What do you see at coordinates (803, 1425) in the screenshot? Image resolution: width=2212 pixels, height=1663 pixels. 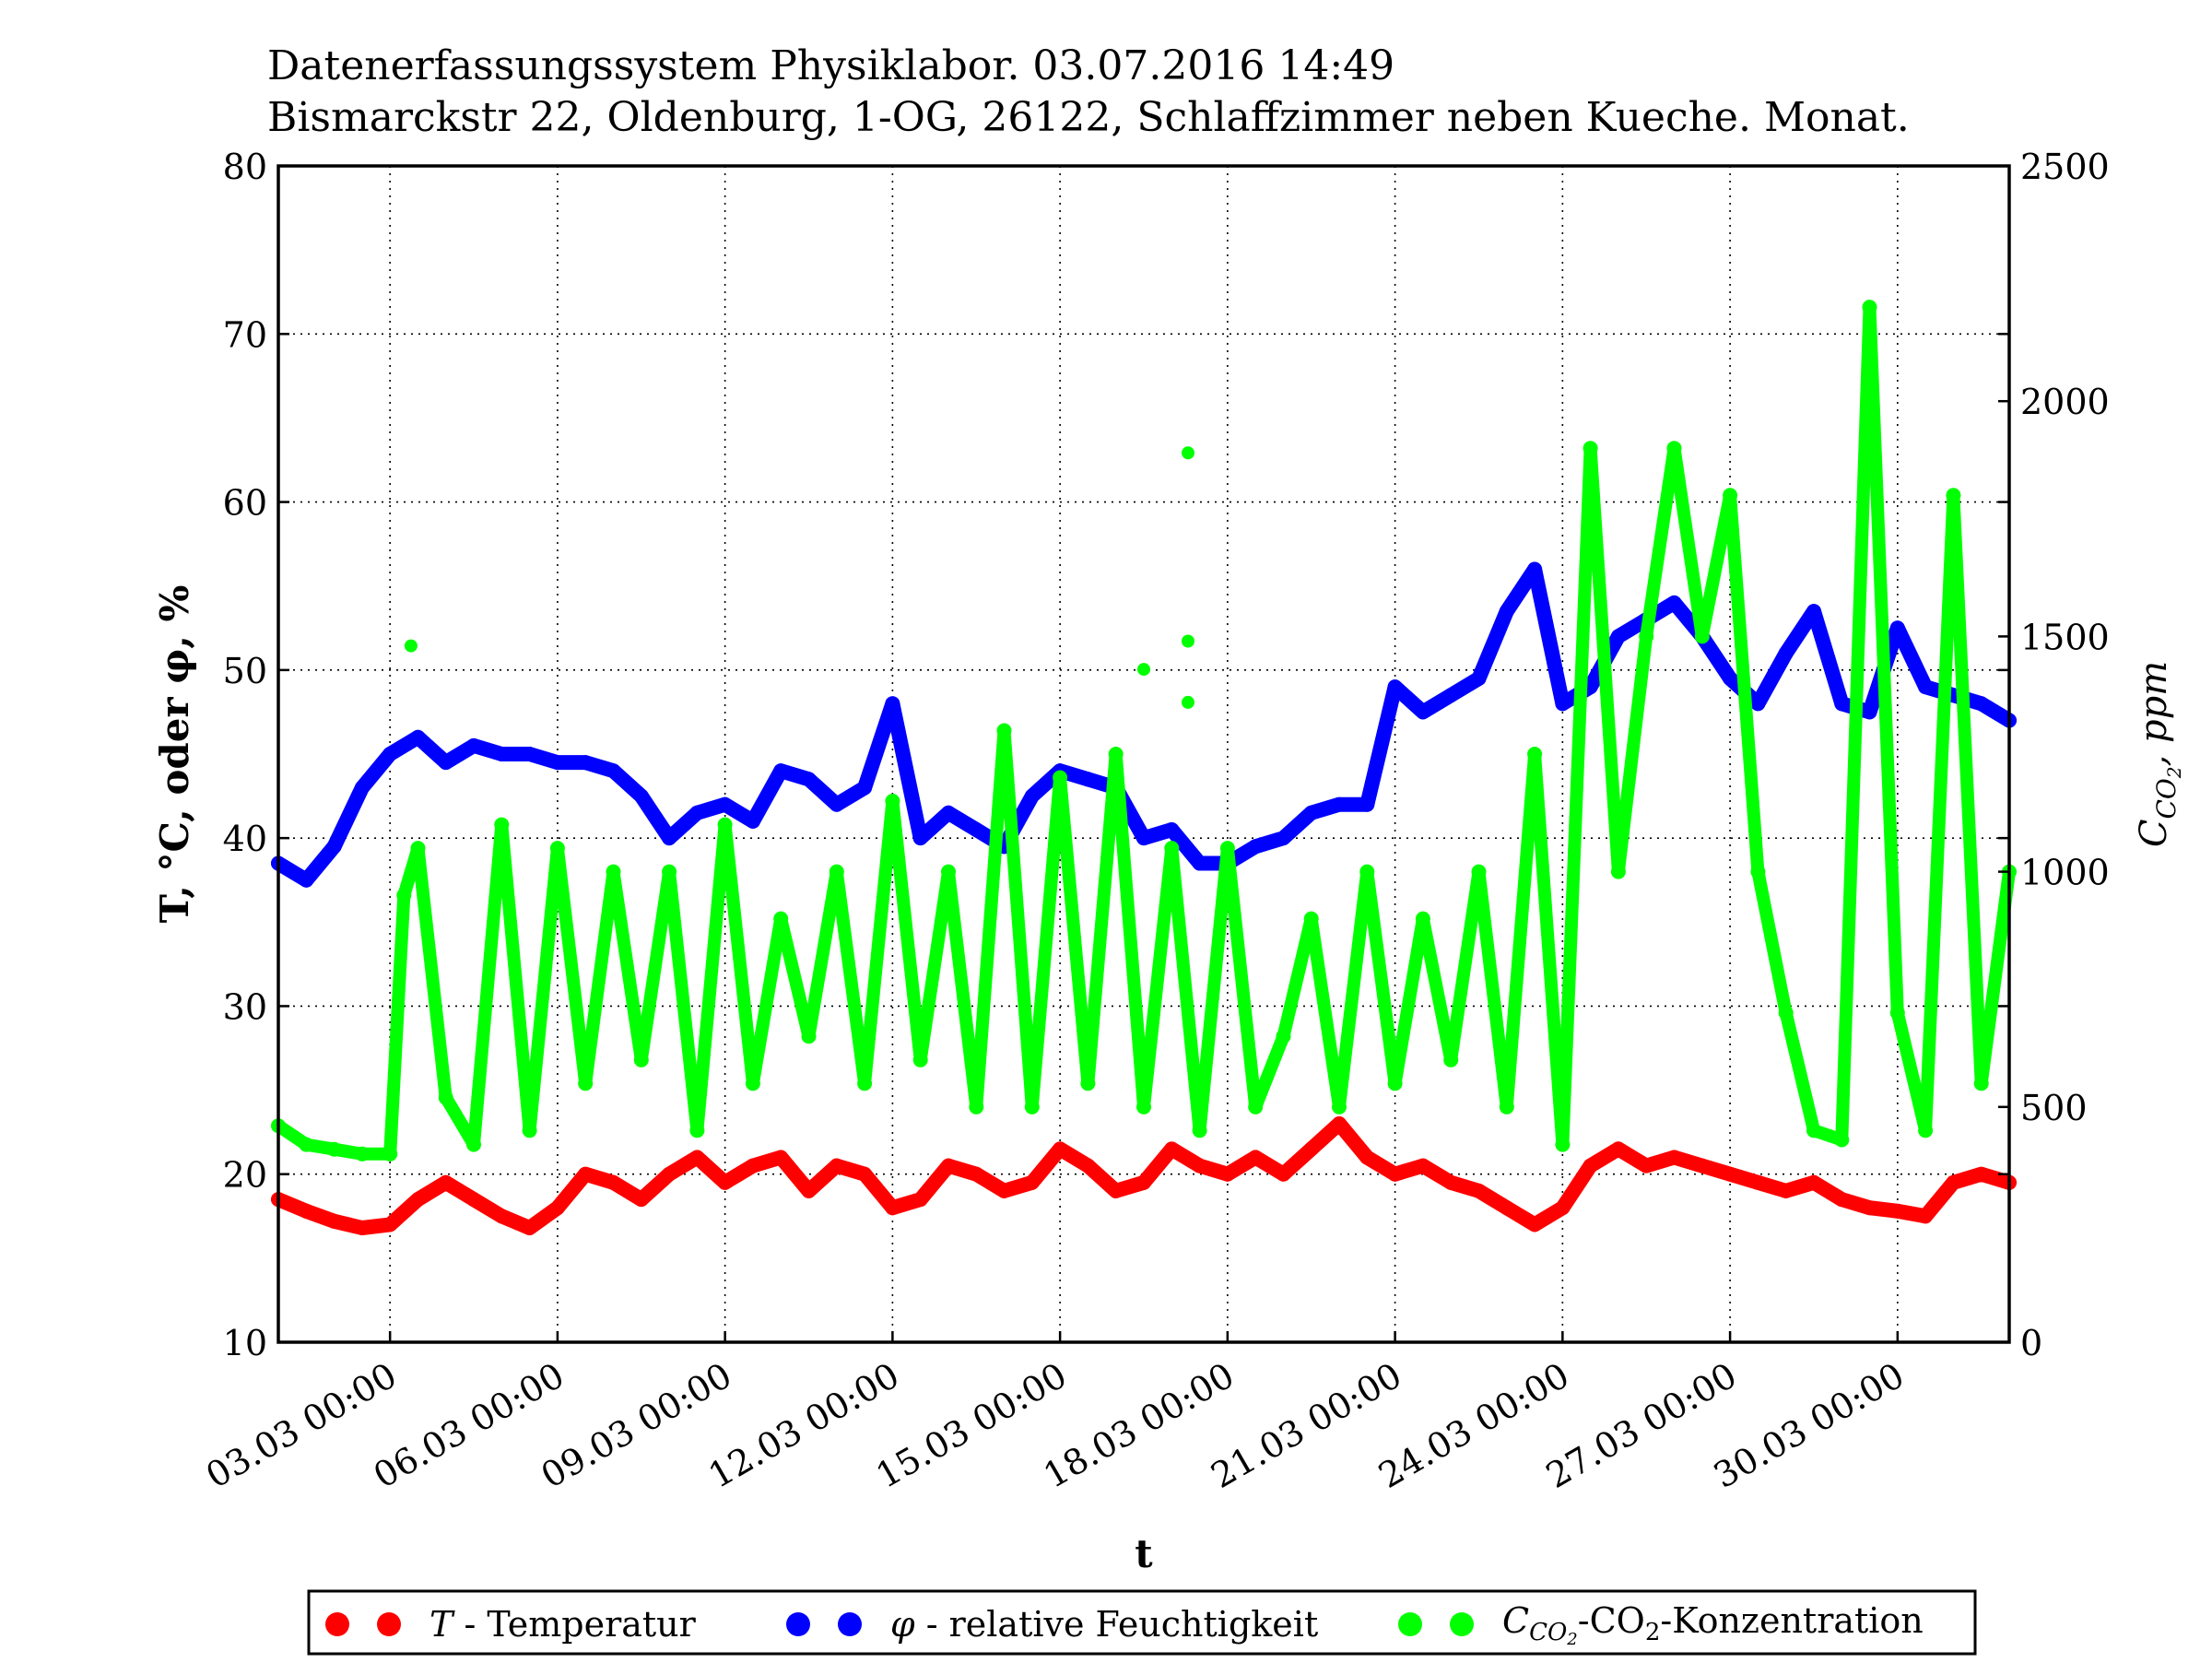 I see `x-tick-label: 12.03 00:00` at bounding box center [803, 1425].